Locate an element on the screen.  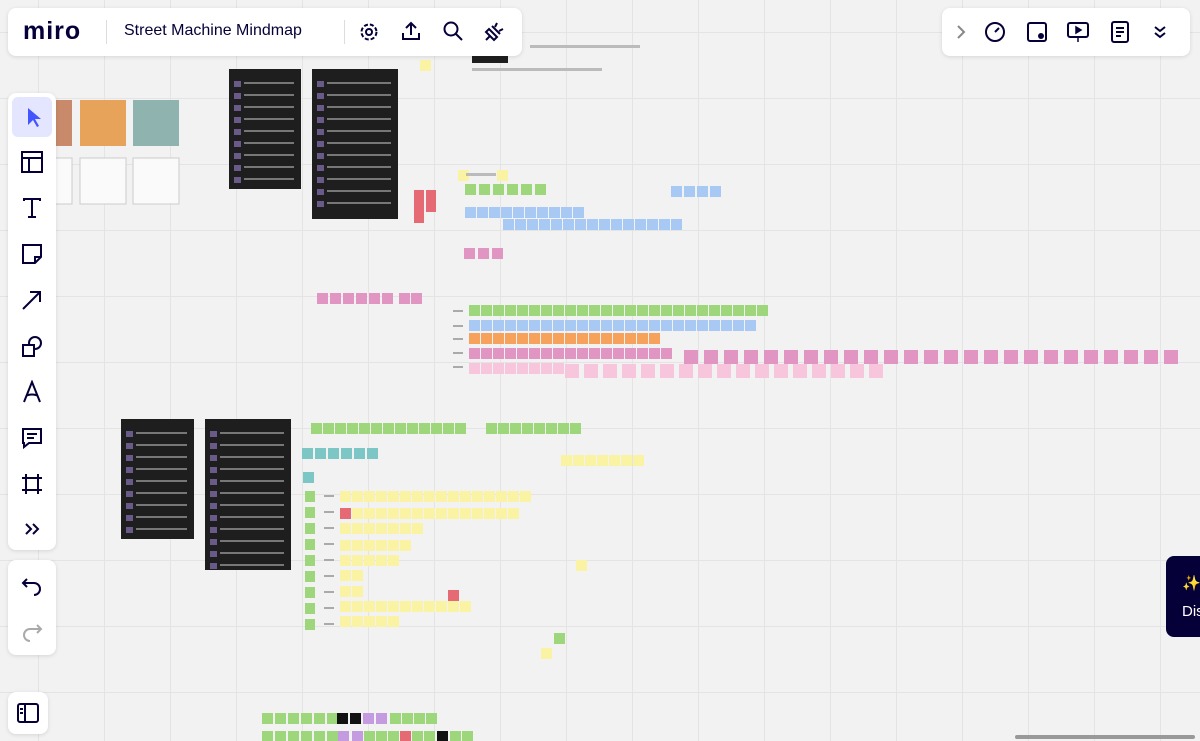
tool-frame is located at coordinates (32, 484).